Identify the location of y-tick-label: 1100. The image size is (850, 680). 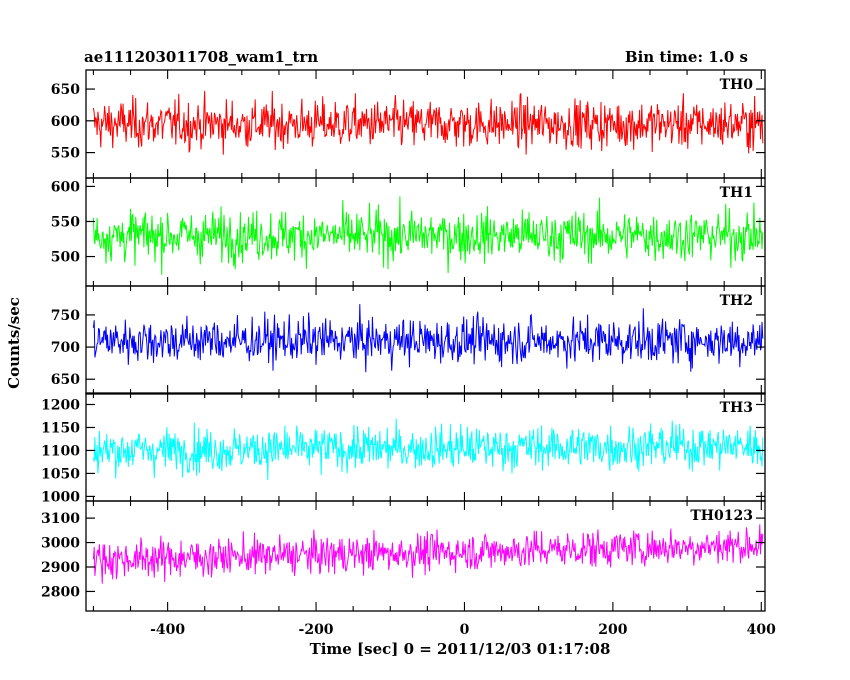
(60, 451).